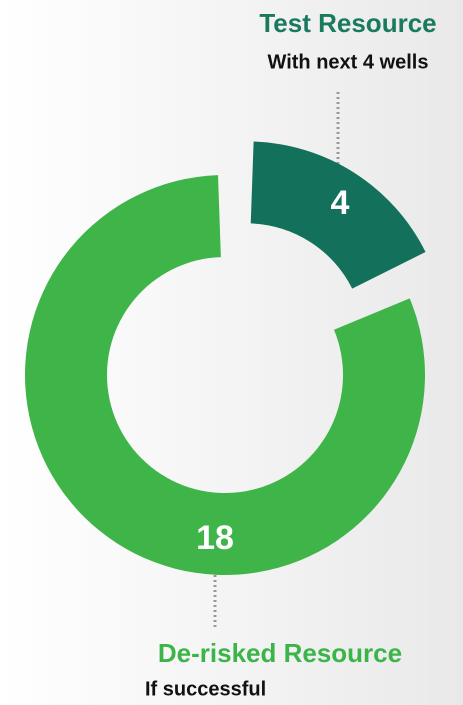  Describe the element at coordinates (340, 203) in the screenshot. I see `value-label: 4` at that location.